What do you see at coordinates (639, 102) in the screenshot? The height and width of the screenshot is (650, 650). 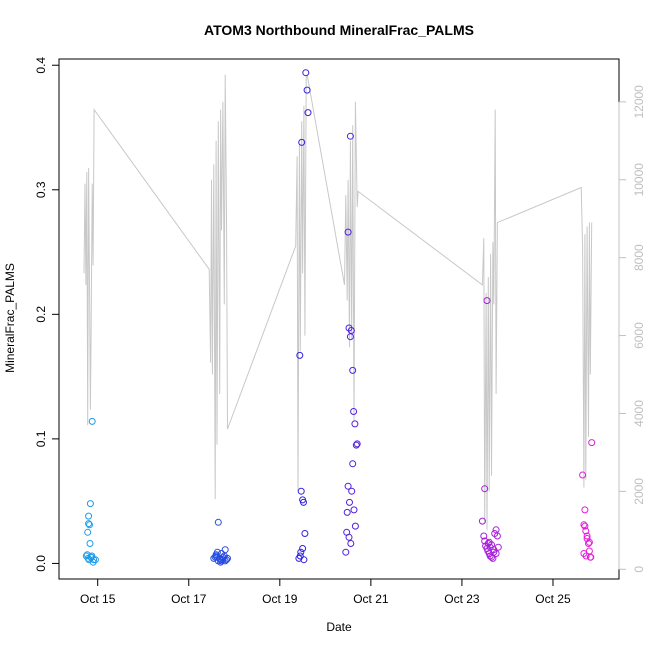 I see `y2-tick-label: 12000` at bounding box center [639, 102].